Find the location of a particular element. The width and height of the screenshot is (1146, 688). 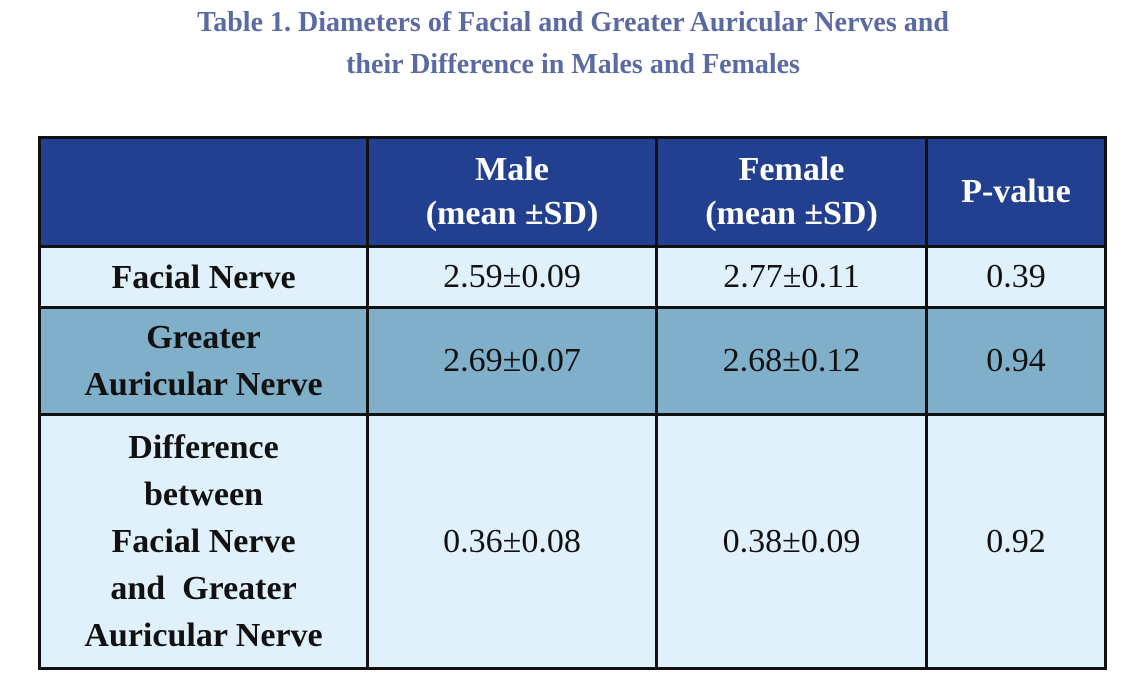

table-title-line-2: their Difference in Males and Females is located at coordinates (573, 64).